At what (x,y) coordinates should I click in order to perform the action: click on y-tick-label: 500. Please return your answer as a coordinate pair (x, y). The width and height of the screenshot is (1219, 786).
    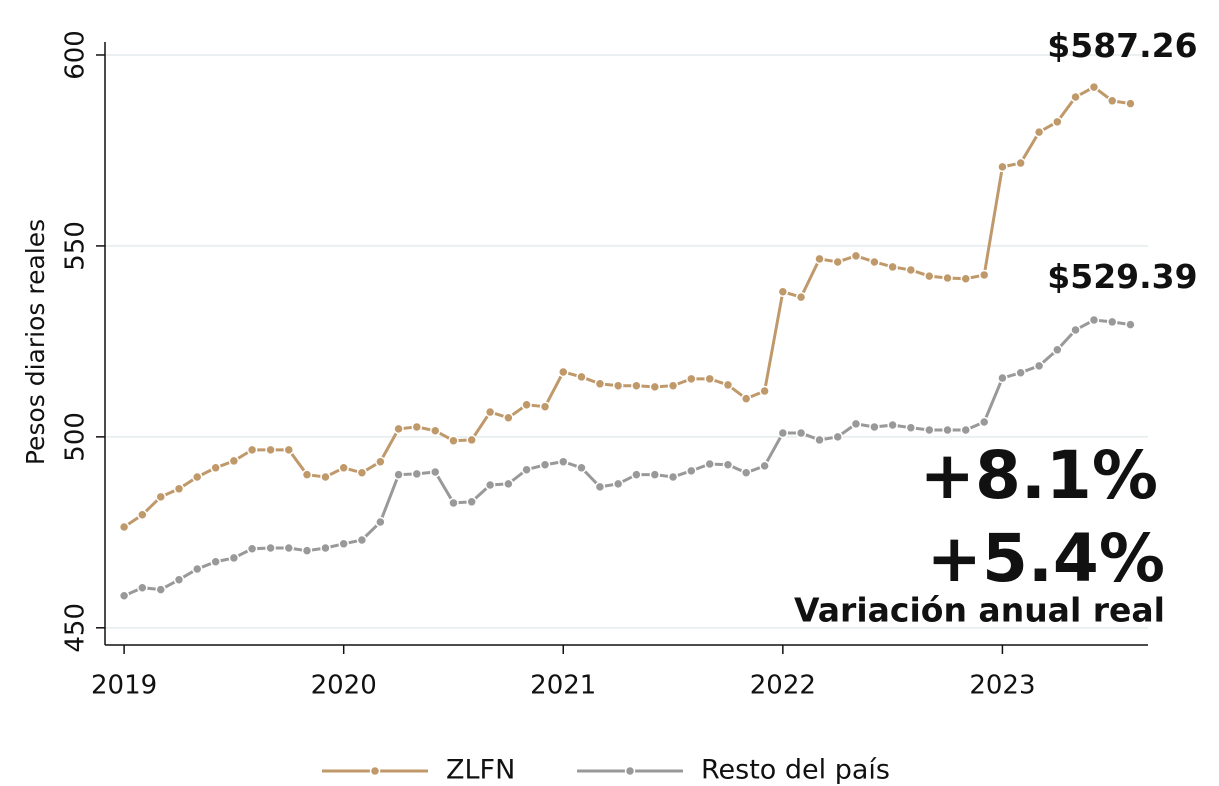
    Looking at the image, I should click on (76, 437).